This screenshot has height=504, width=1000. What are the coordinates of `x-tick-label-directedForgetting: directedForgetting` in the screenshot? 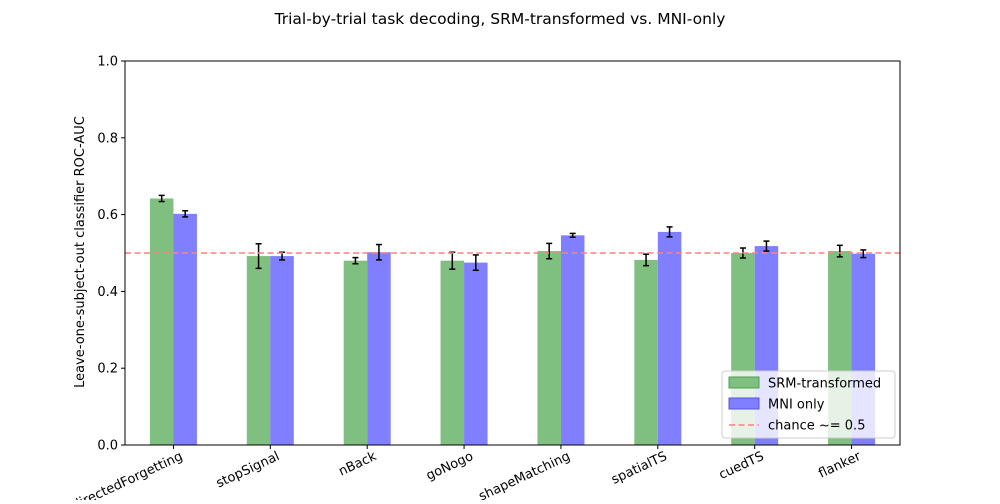 It's located at (127, 474).